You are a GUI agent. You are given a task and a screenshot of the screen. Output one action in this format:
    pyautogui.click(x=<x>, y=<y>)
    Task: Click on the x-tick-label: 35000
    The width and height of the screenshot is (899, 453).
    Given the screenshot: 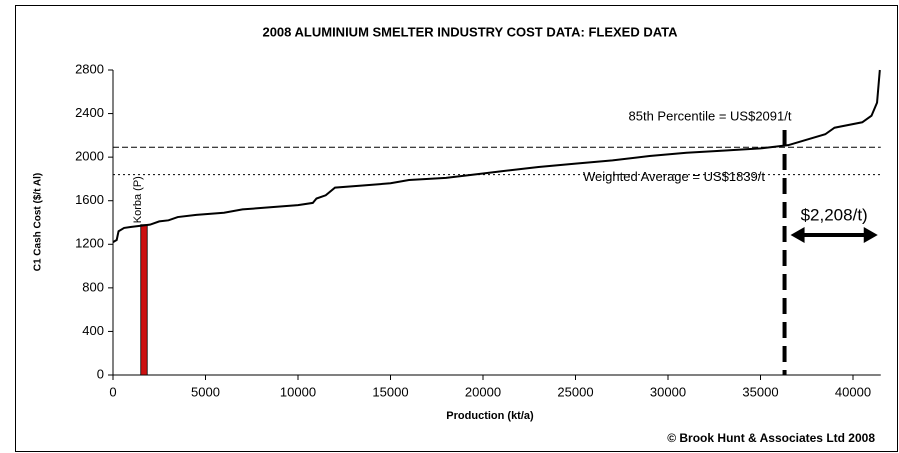 What is the action you would take?
    pyautogui.click(x=760, y=391)
    